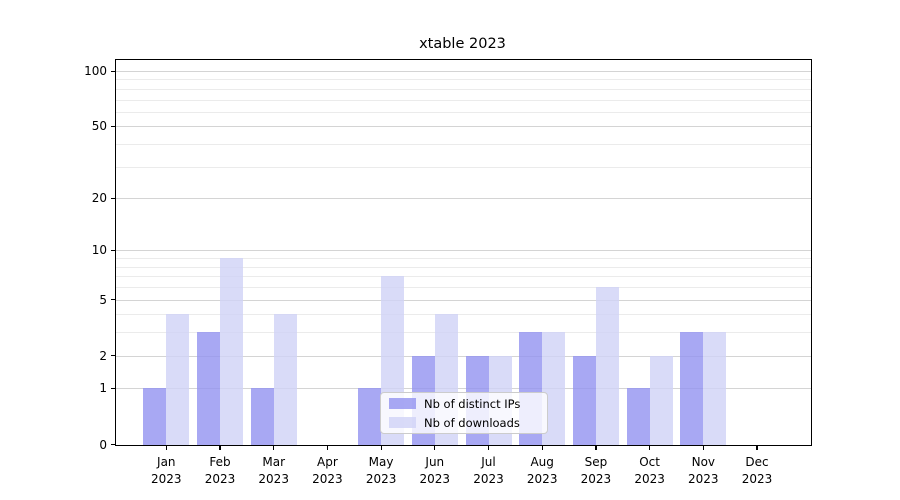 The width and height of the screenshot is (900, 500). Describe the element at coordinates (262, 416) in the screenshot. I see `bar-distinct-ips-mar` at that location.